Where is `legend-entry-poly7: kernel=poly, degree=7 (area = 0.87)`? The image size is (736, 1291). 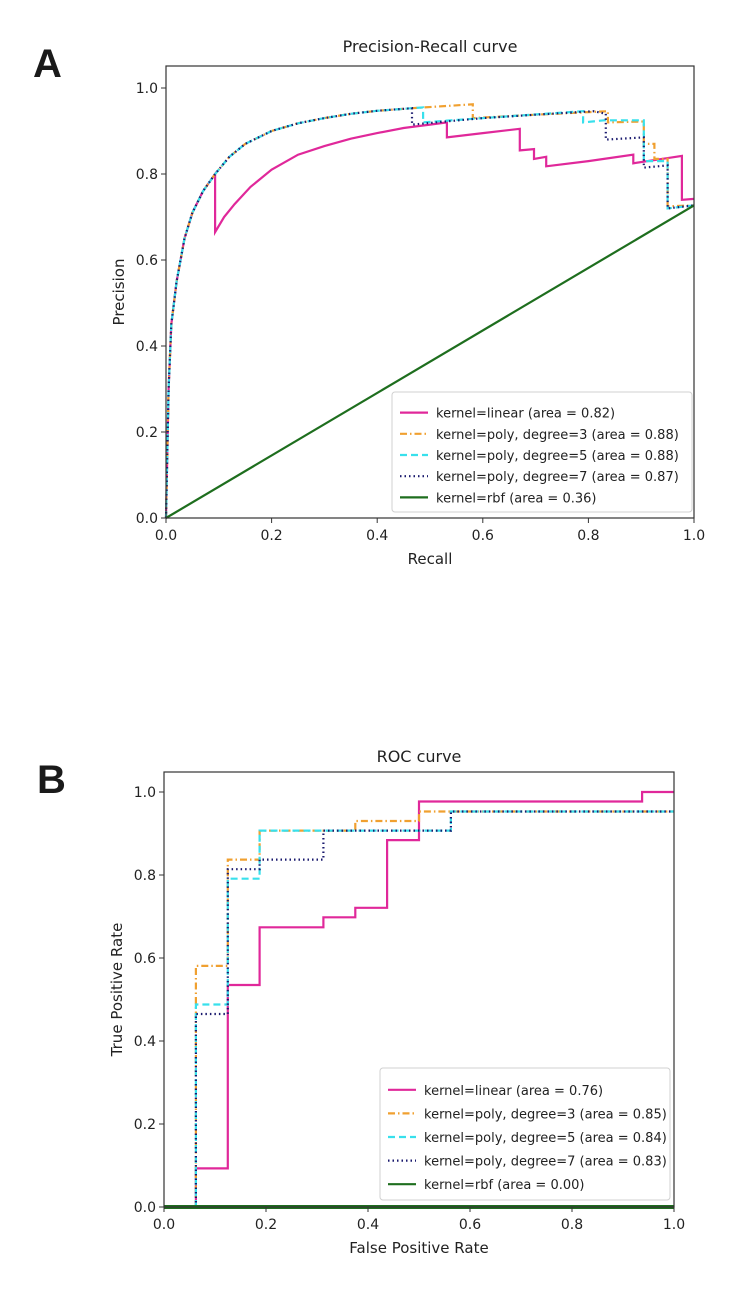
legend-entry-poly7: kernel=poly, degree=7 (area = 0.87) is located at coordinates (557, 477).